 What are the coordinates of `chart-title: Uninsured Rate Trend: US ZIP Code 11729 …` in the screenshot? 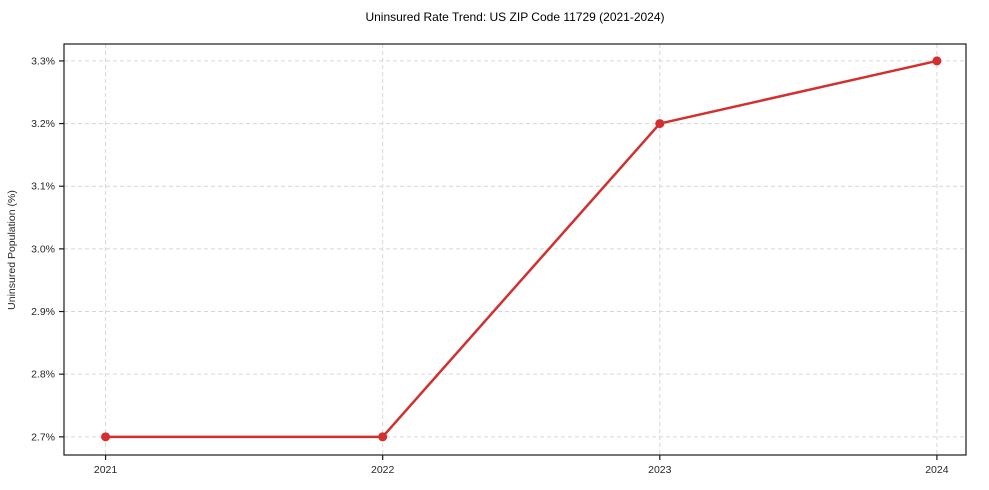 It's located at (514, 17).